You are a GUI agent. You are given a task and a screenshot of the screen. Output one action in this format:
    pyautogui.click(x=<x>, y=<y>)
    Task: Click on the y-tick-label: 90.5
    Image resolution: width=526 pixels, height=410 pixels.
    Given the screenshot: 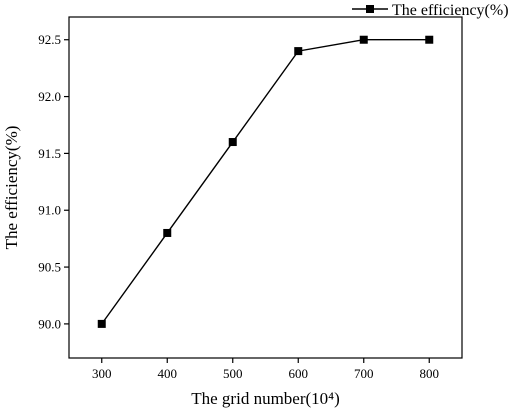 What is the action you would take?
    pyautogui.click(x=49, y=267)
    